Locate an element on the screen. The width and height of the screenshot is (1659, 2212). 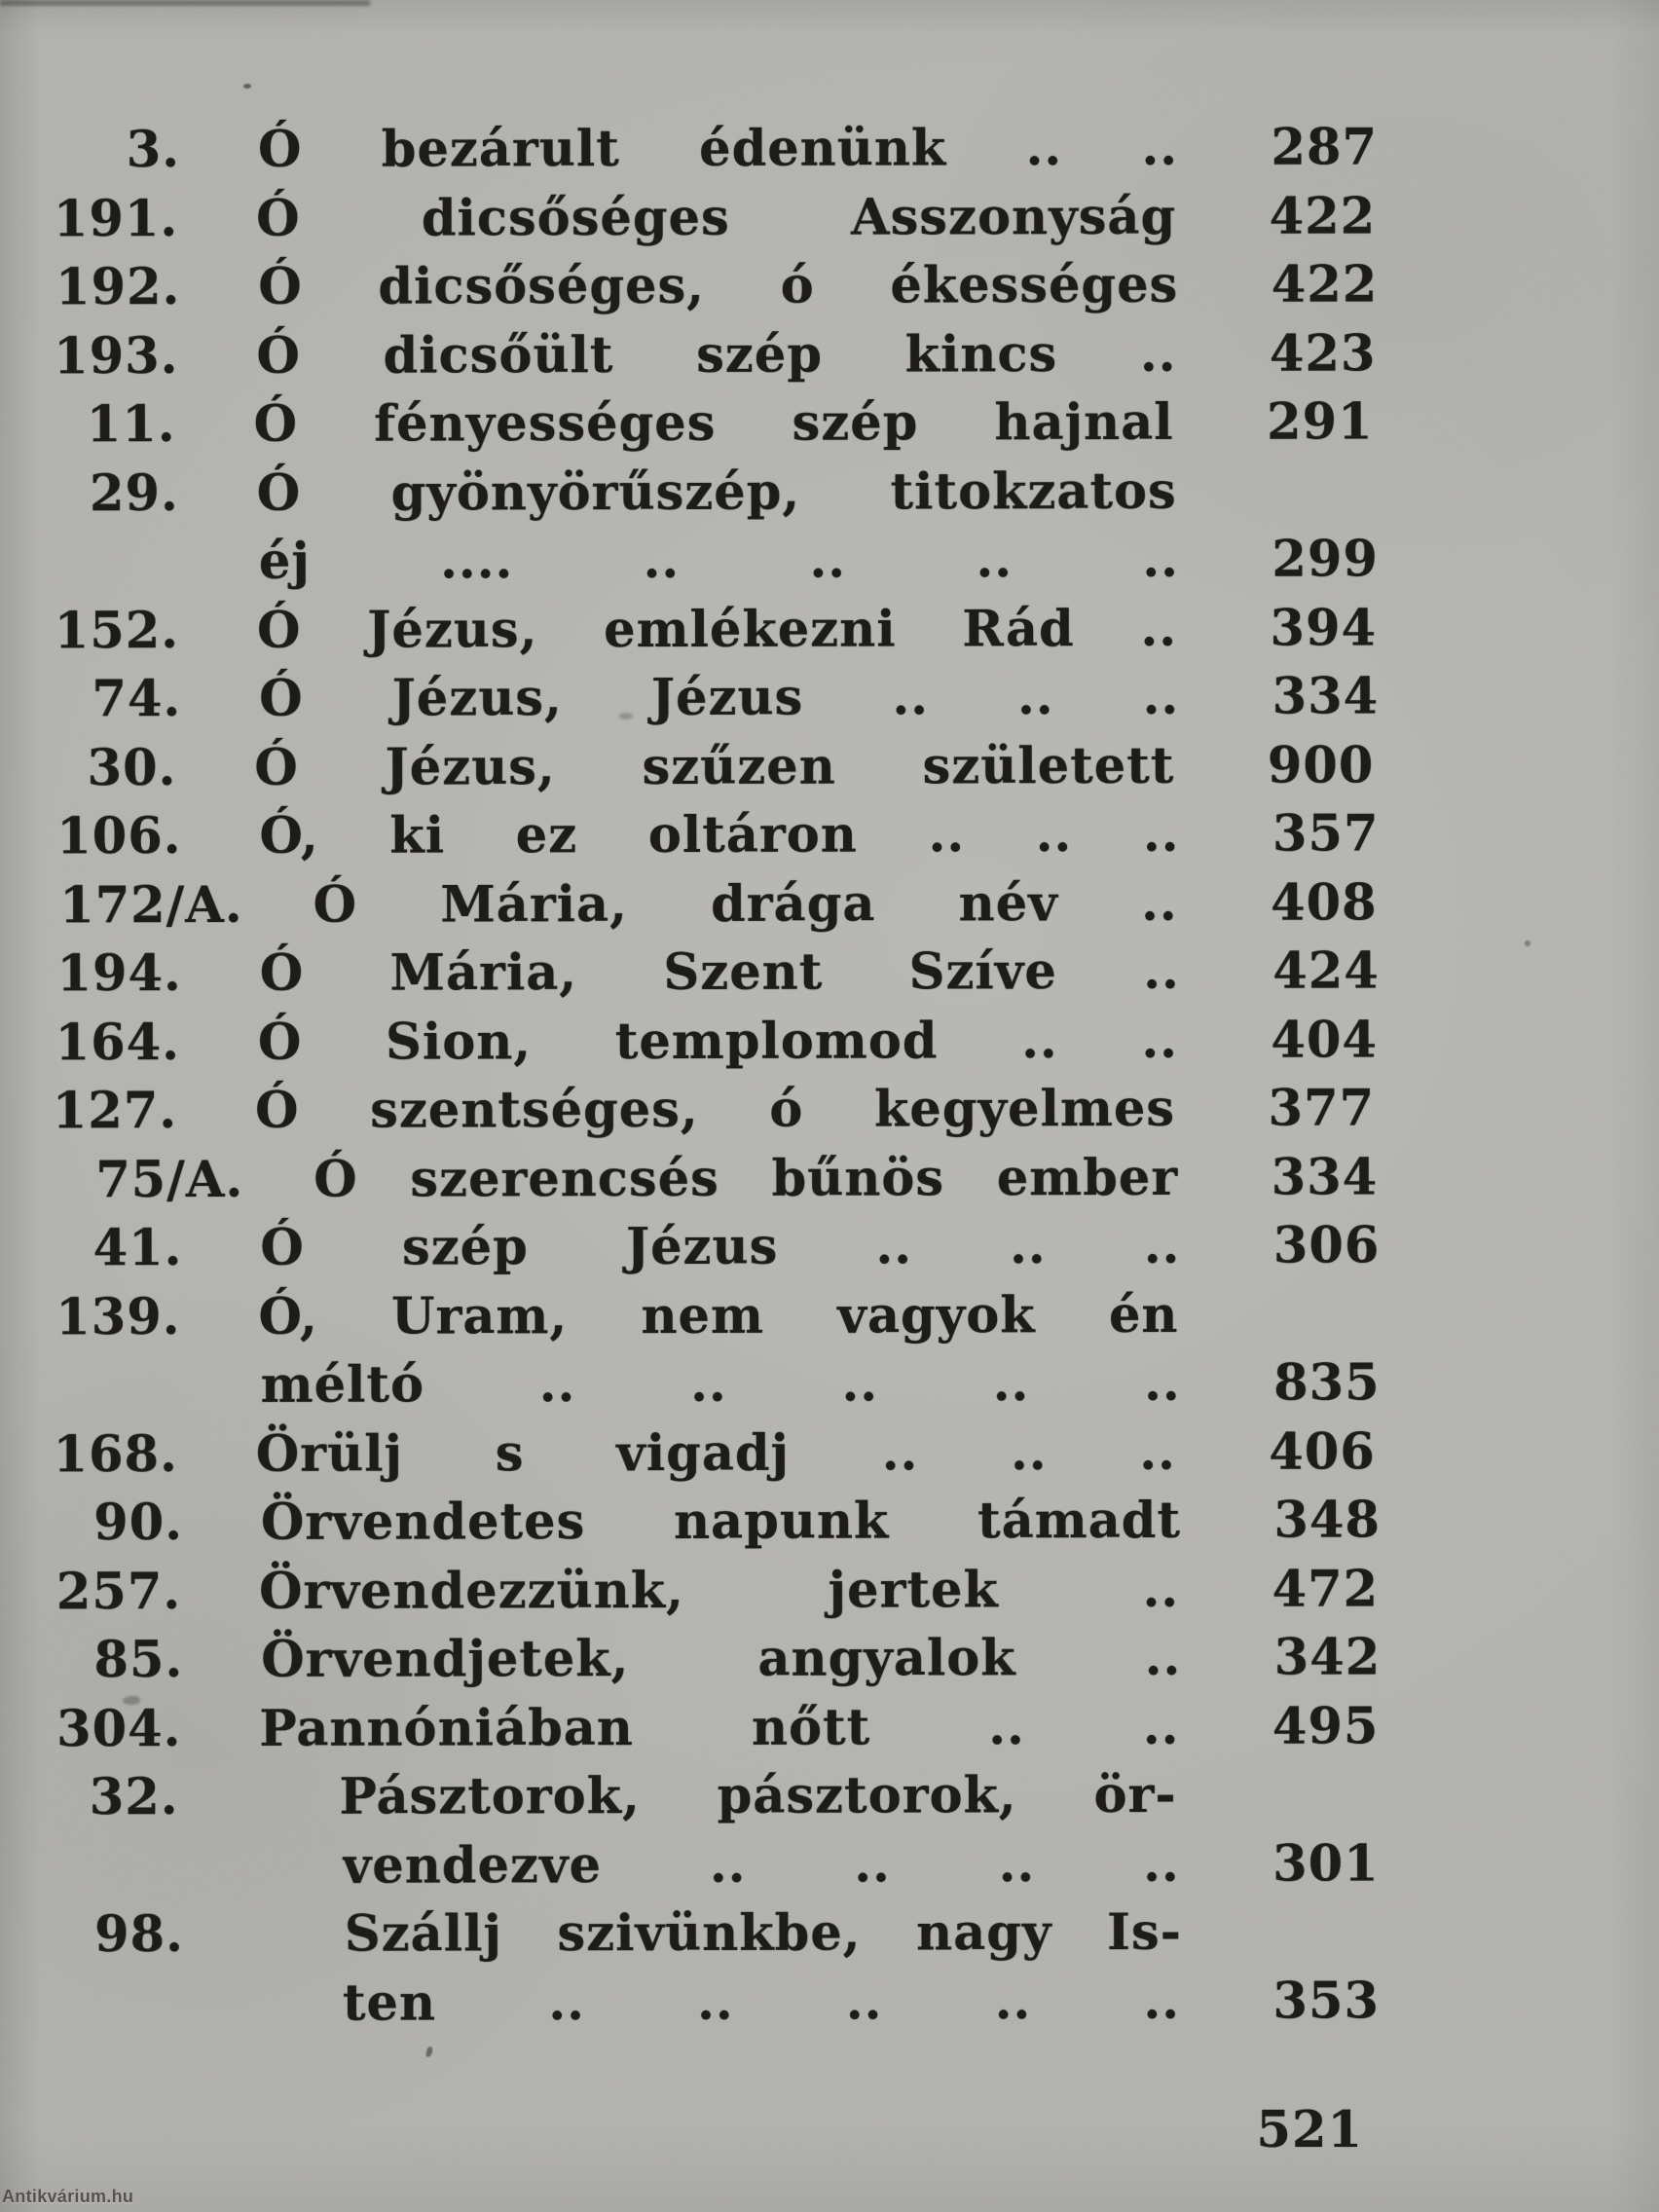
index-row: 85. Örvendjetek, angyalok .. 342 is located at coordinates (692, 1659).